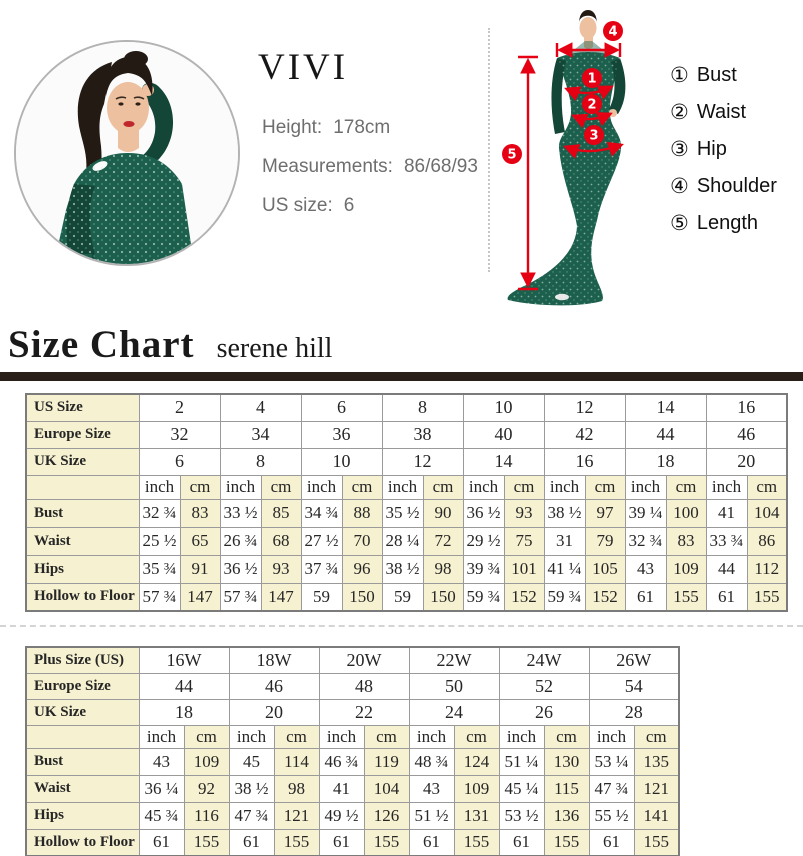 Image resolution: width=803 pixels, height=856 pixels. I want to click on length-badge: 5, so click(512, 154).